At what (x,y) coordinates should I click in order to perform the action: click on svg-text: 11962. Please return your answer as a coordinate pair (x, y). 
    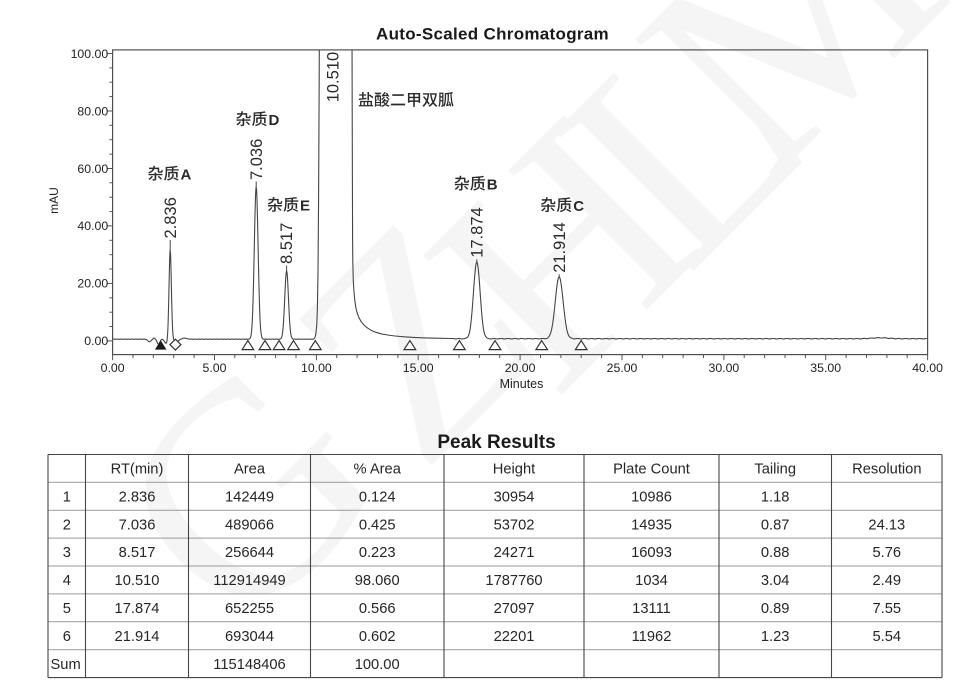
    Looking at the image, I should click on (652, 637).